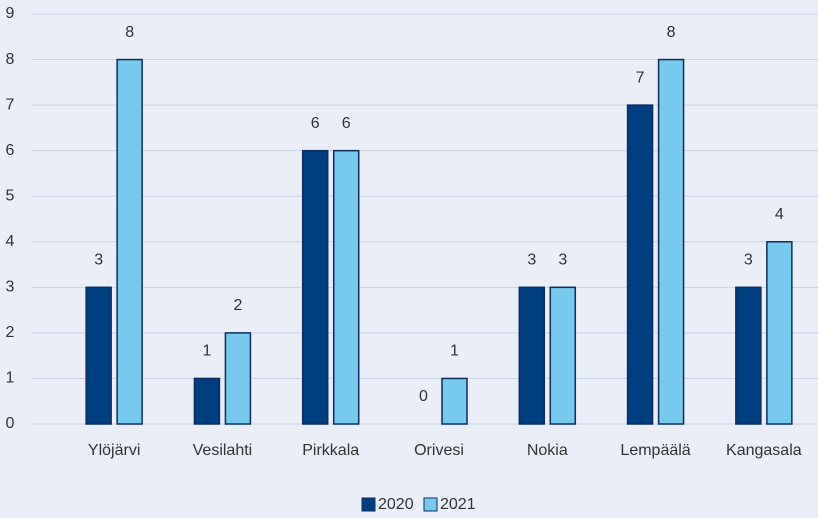 The image size is (818, 518). I want to click on y-tick-label: 3, so click(10, 287).